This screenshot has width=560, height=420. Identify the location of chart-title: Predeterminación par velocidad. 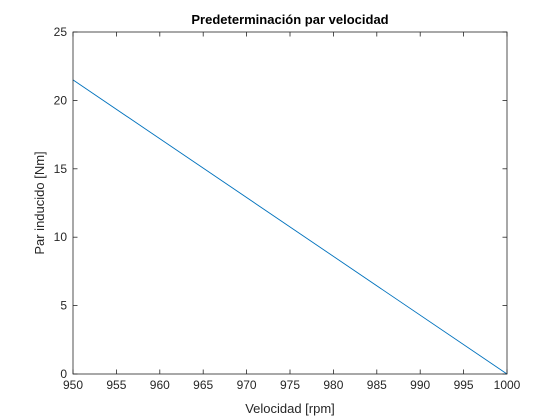
(289, 19).